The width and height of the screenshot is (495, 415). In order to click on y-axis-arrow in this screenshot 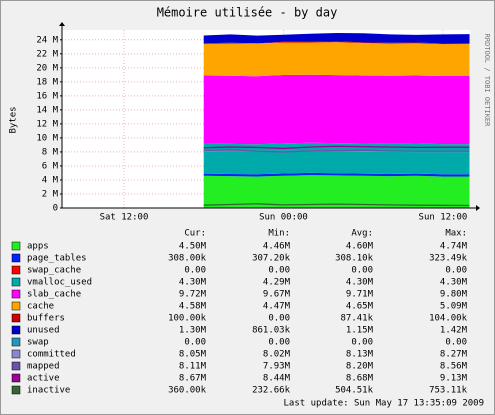, I will do `click(62, 24)`.